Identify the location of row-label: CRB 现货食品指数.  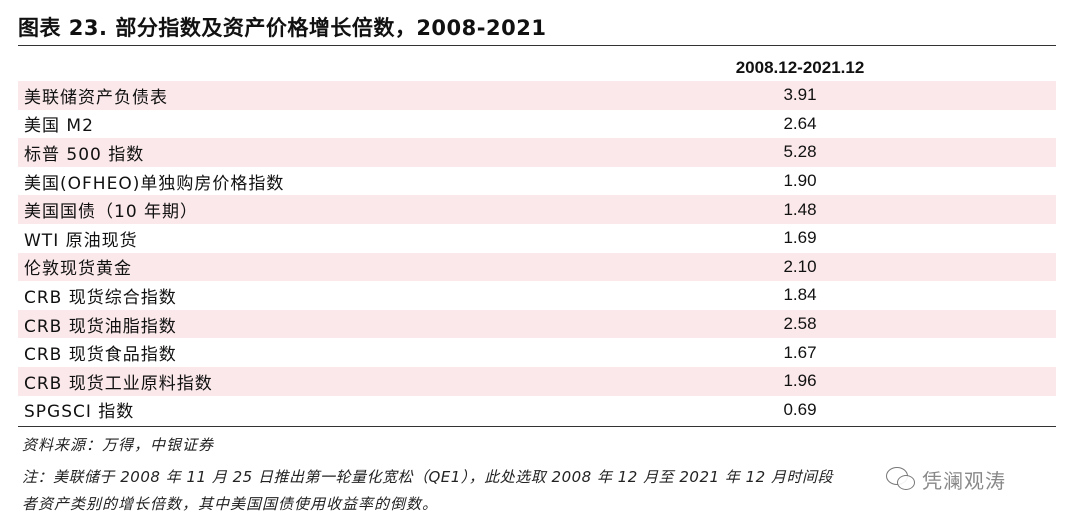
(100, 355).